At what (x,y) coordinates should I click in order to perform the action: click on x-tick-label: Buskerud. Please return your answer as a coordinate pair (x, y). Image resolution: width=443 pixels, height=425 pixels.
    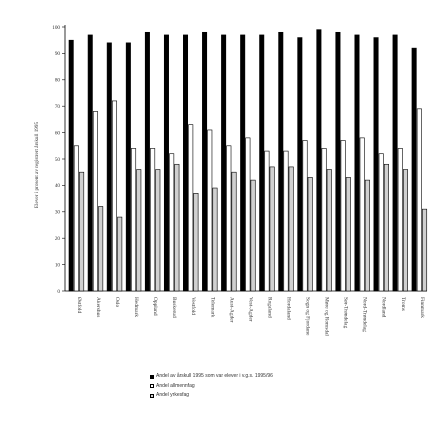
    Looking at the image, I should click on (174, 307).